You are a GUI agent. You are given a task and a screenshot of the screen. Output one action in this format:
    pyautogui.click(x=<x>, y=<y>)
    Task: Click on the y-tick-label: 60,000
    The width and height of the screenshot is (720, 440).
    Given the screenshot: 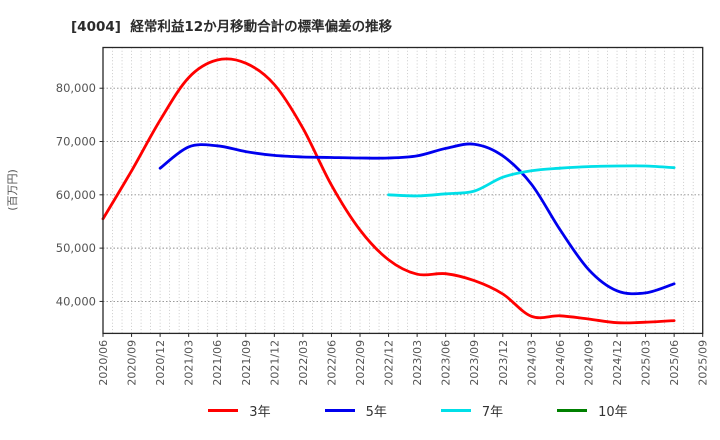 What is the action you would take?
    pyautogui.click(x=76, y=195)
    